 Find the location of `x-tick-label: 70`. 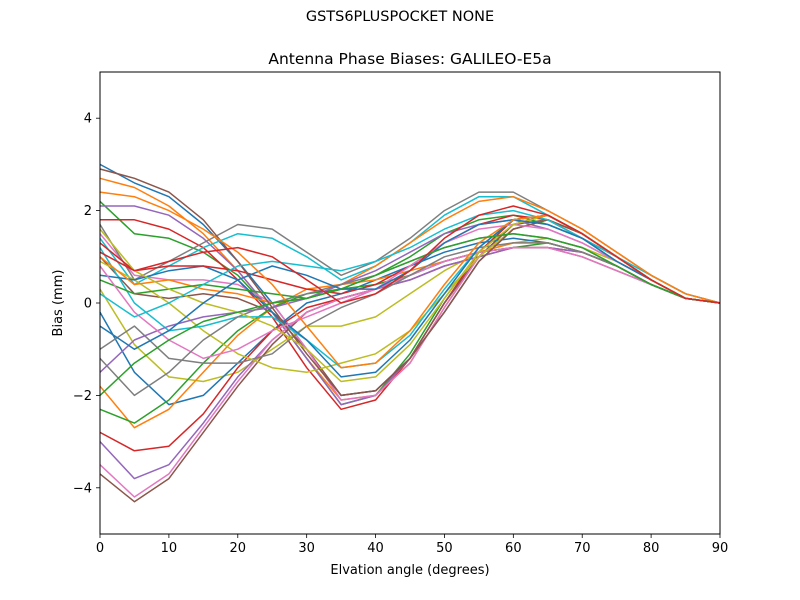

x-tick-label: 70 is located at coordinates (582, 548).